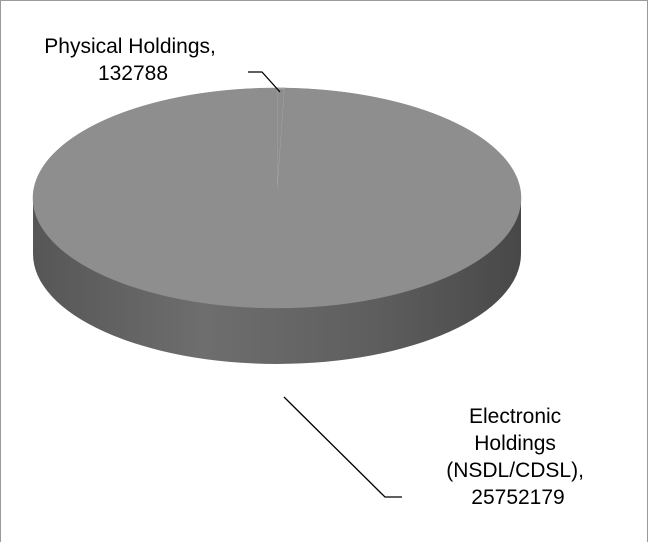 This screenshot has width=648, height=542. Describe the element at coordinates (342, 447) in the screenshot. I see `leader-line-electronic` at that location.